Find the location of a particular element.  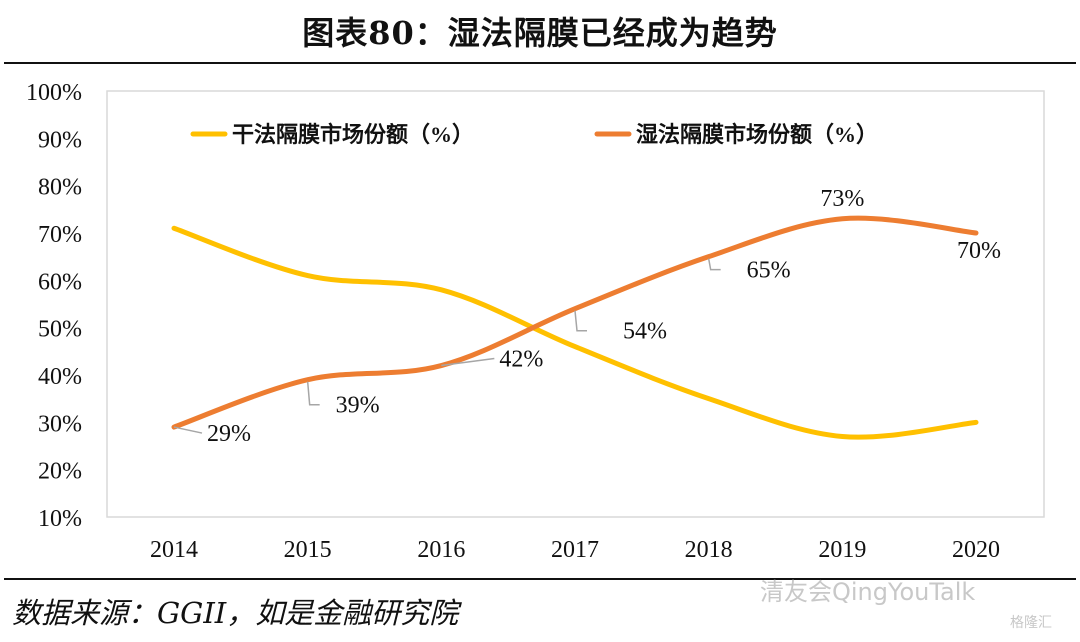

data-label: 29% is located at coordinates (229, 434).